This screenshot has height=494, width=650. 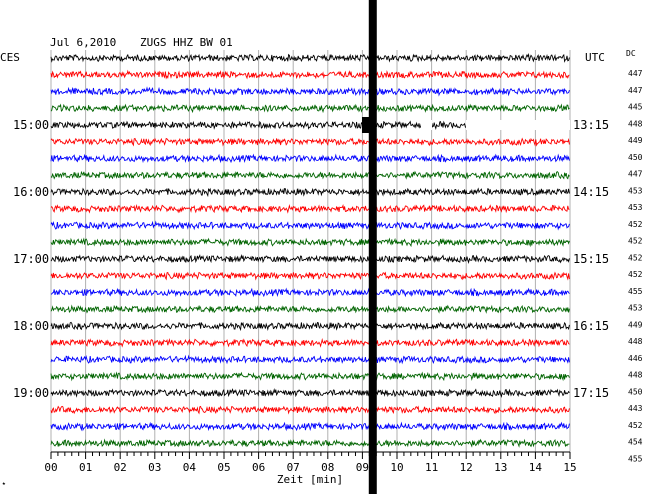 I want to click on x-tick-label: 09, so click(x=362, y=467).